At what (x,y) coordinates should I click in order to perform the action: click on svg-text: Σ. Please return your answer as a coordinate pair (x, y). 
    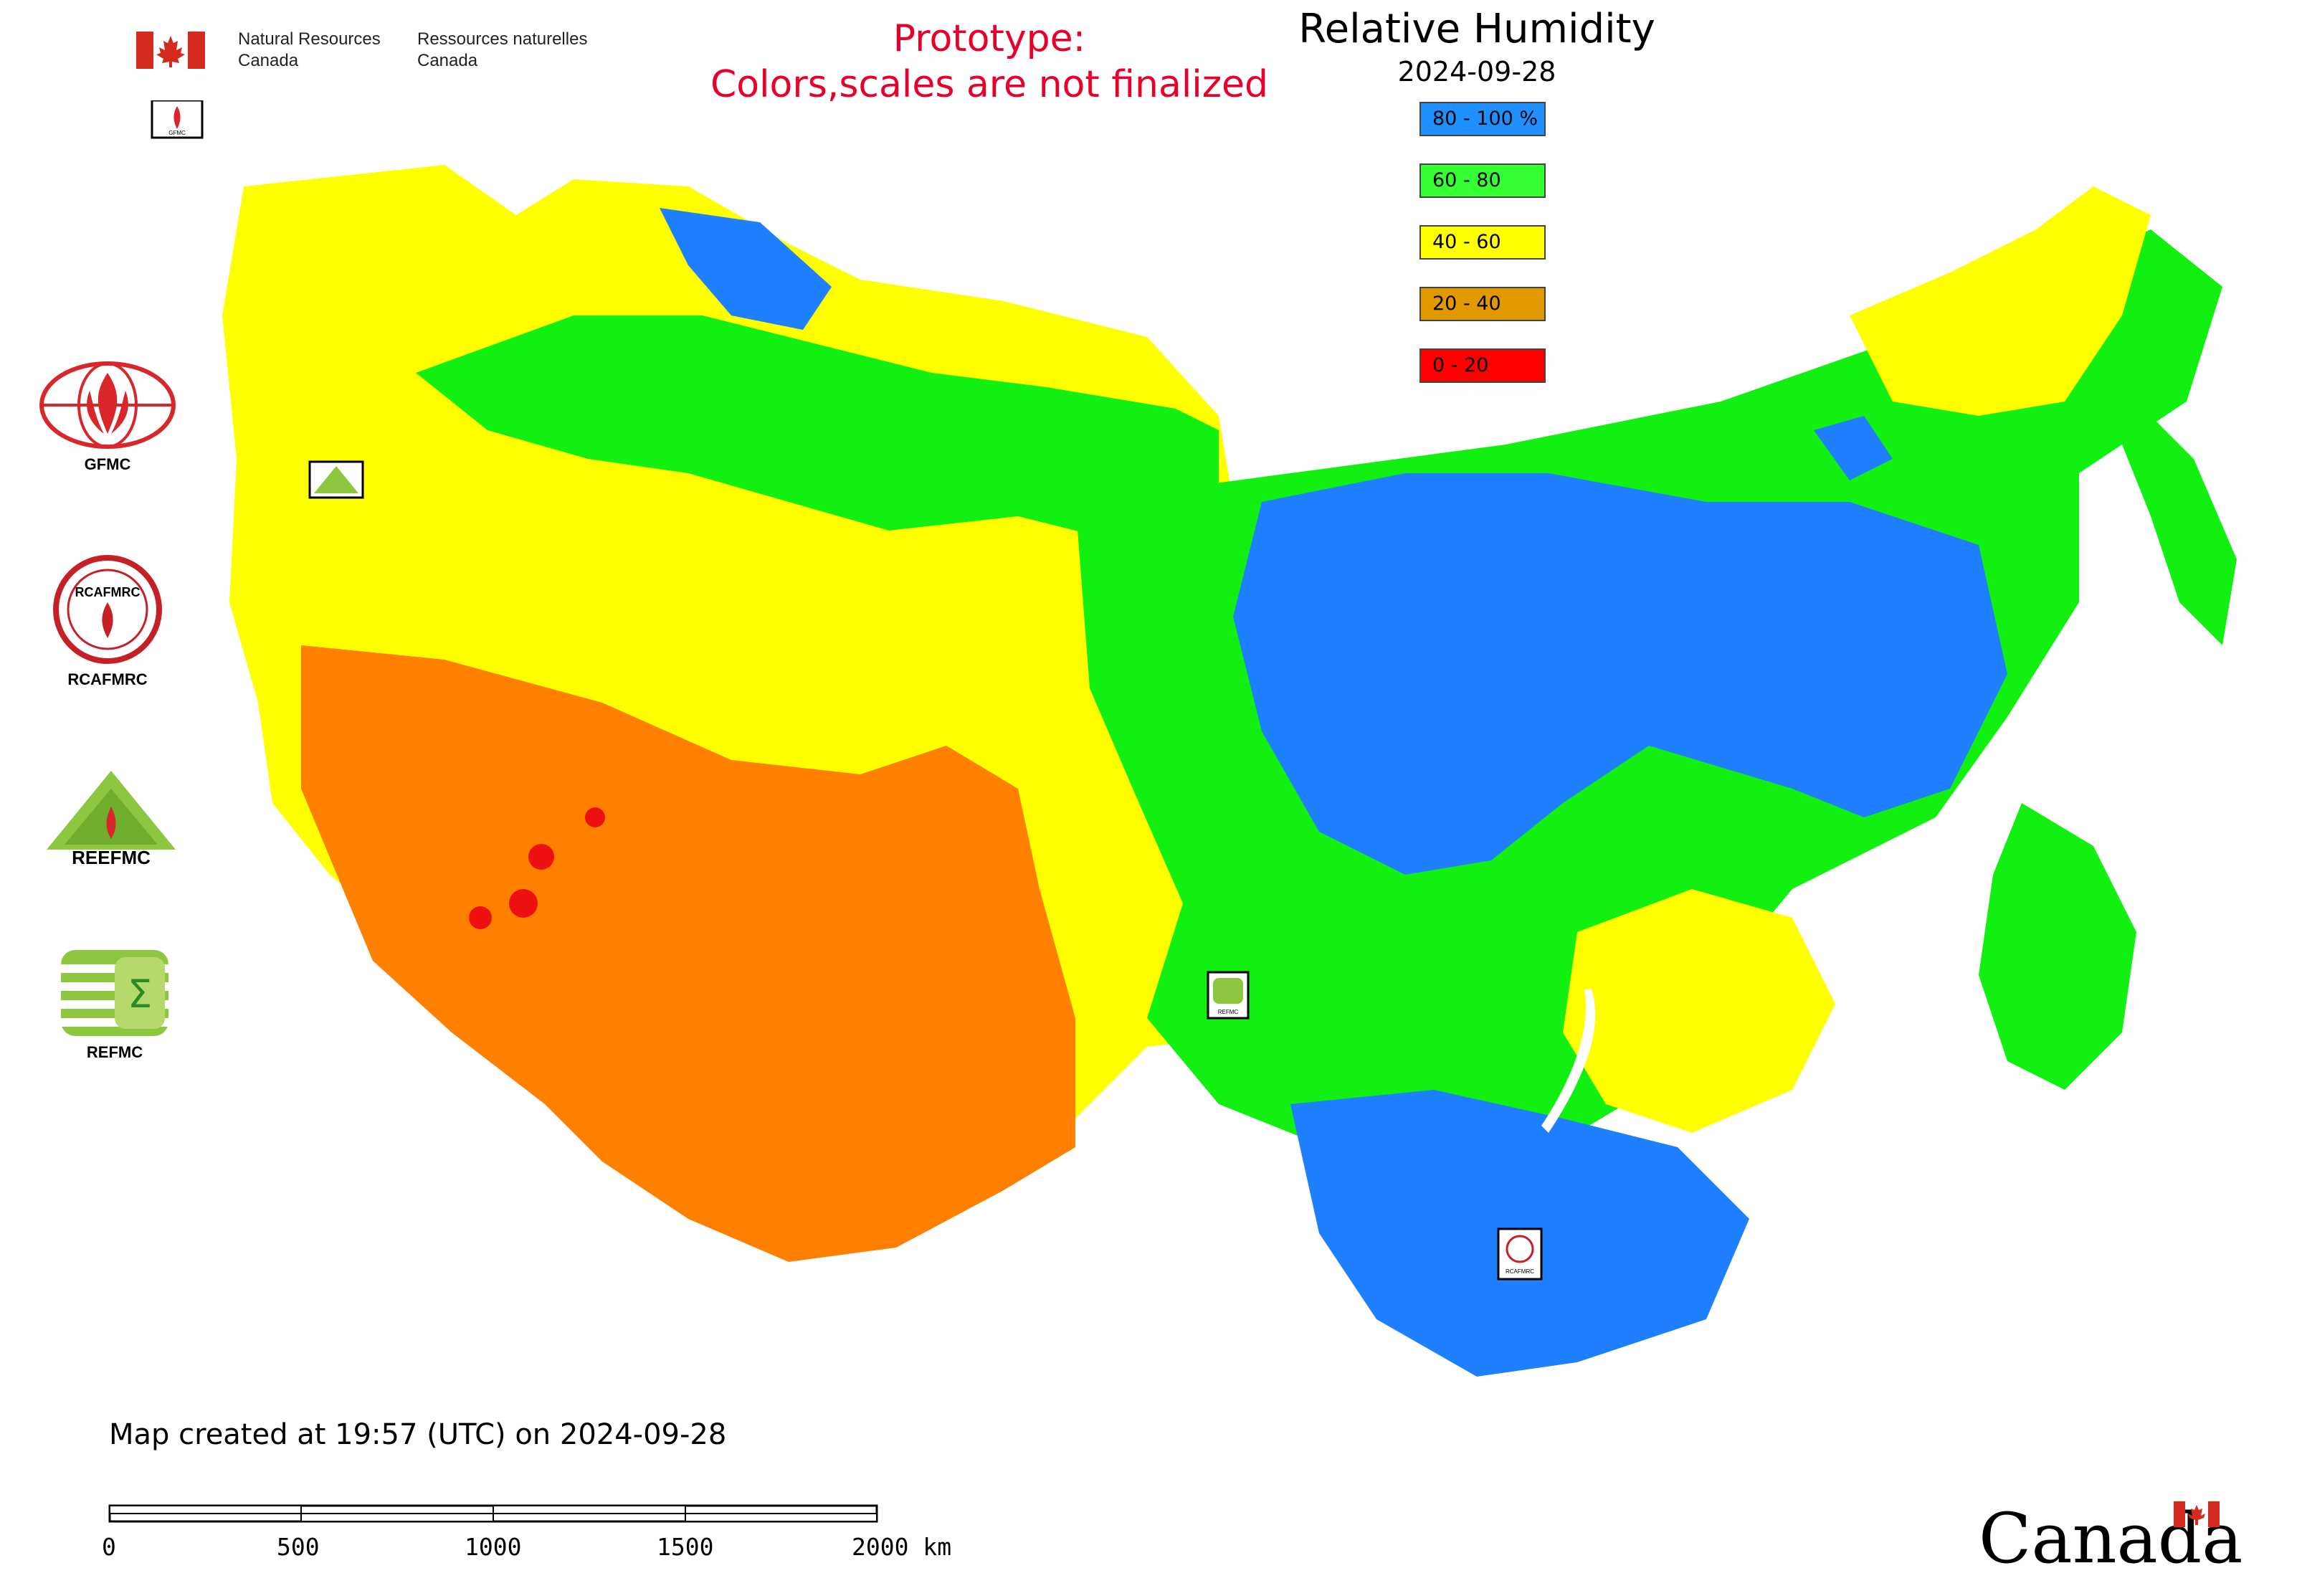
    Looking at the image, I should click on (140, 994).